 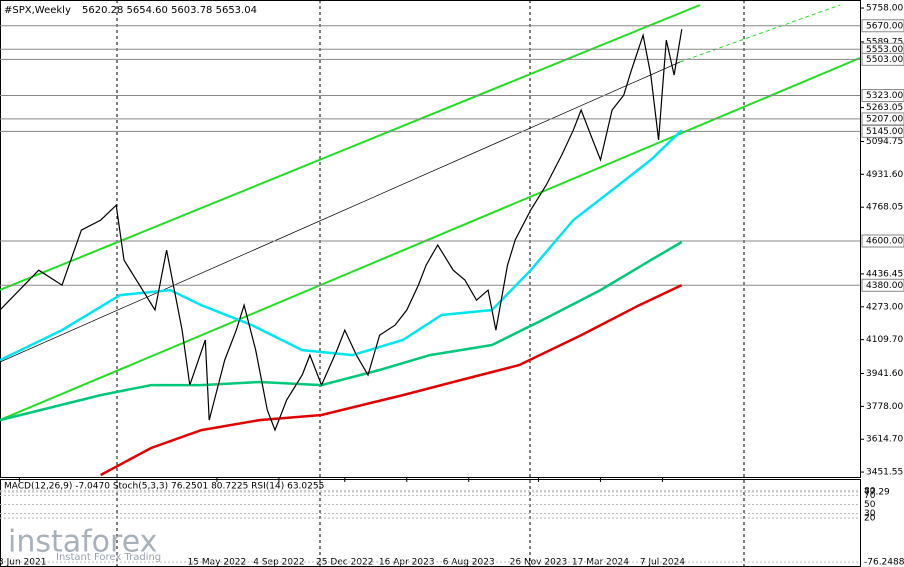 What do you see at coordinates (884, 374) in the screenshot?
I see `y-tick-label: 3941.60` at bounding box center [884, 374].